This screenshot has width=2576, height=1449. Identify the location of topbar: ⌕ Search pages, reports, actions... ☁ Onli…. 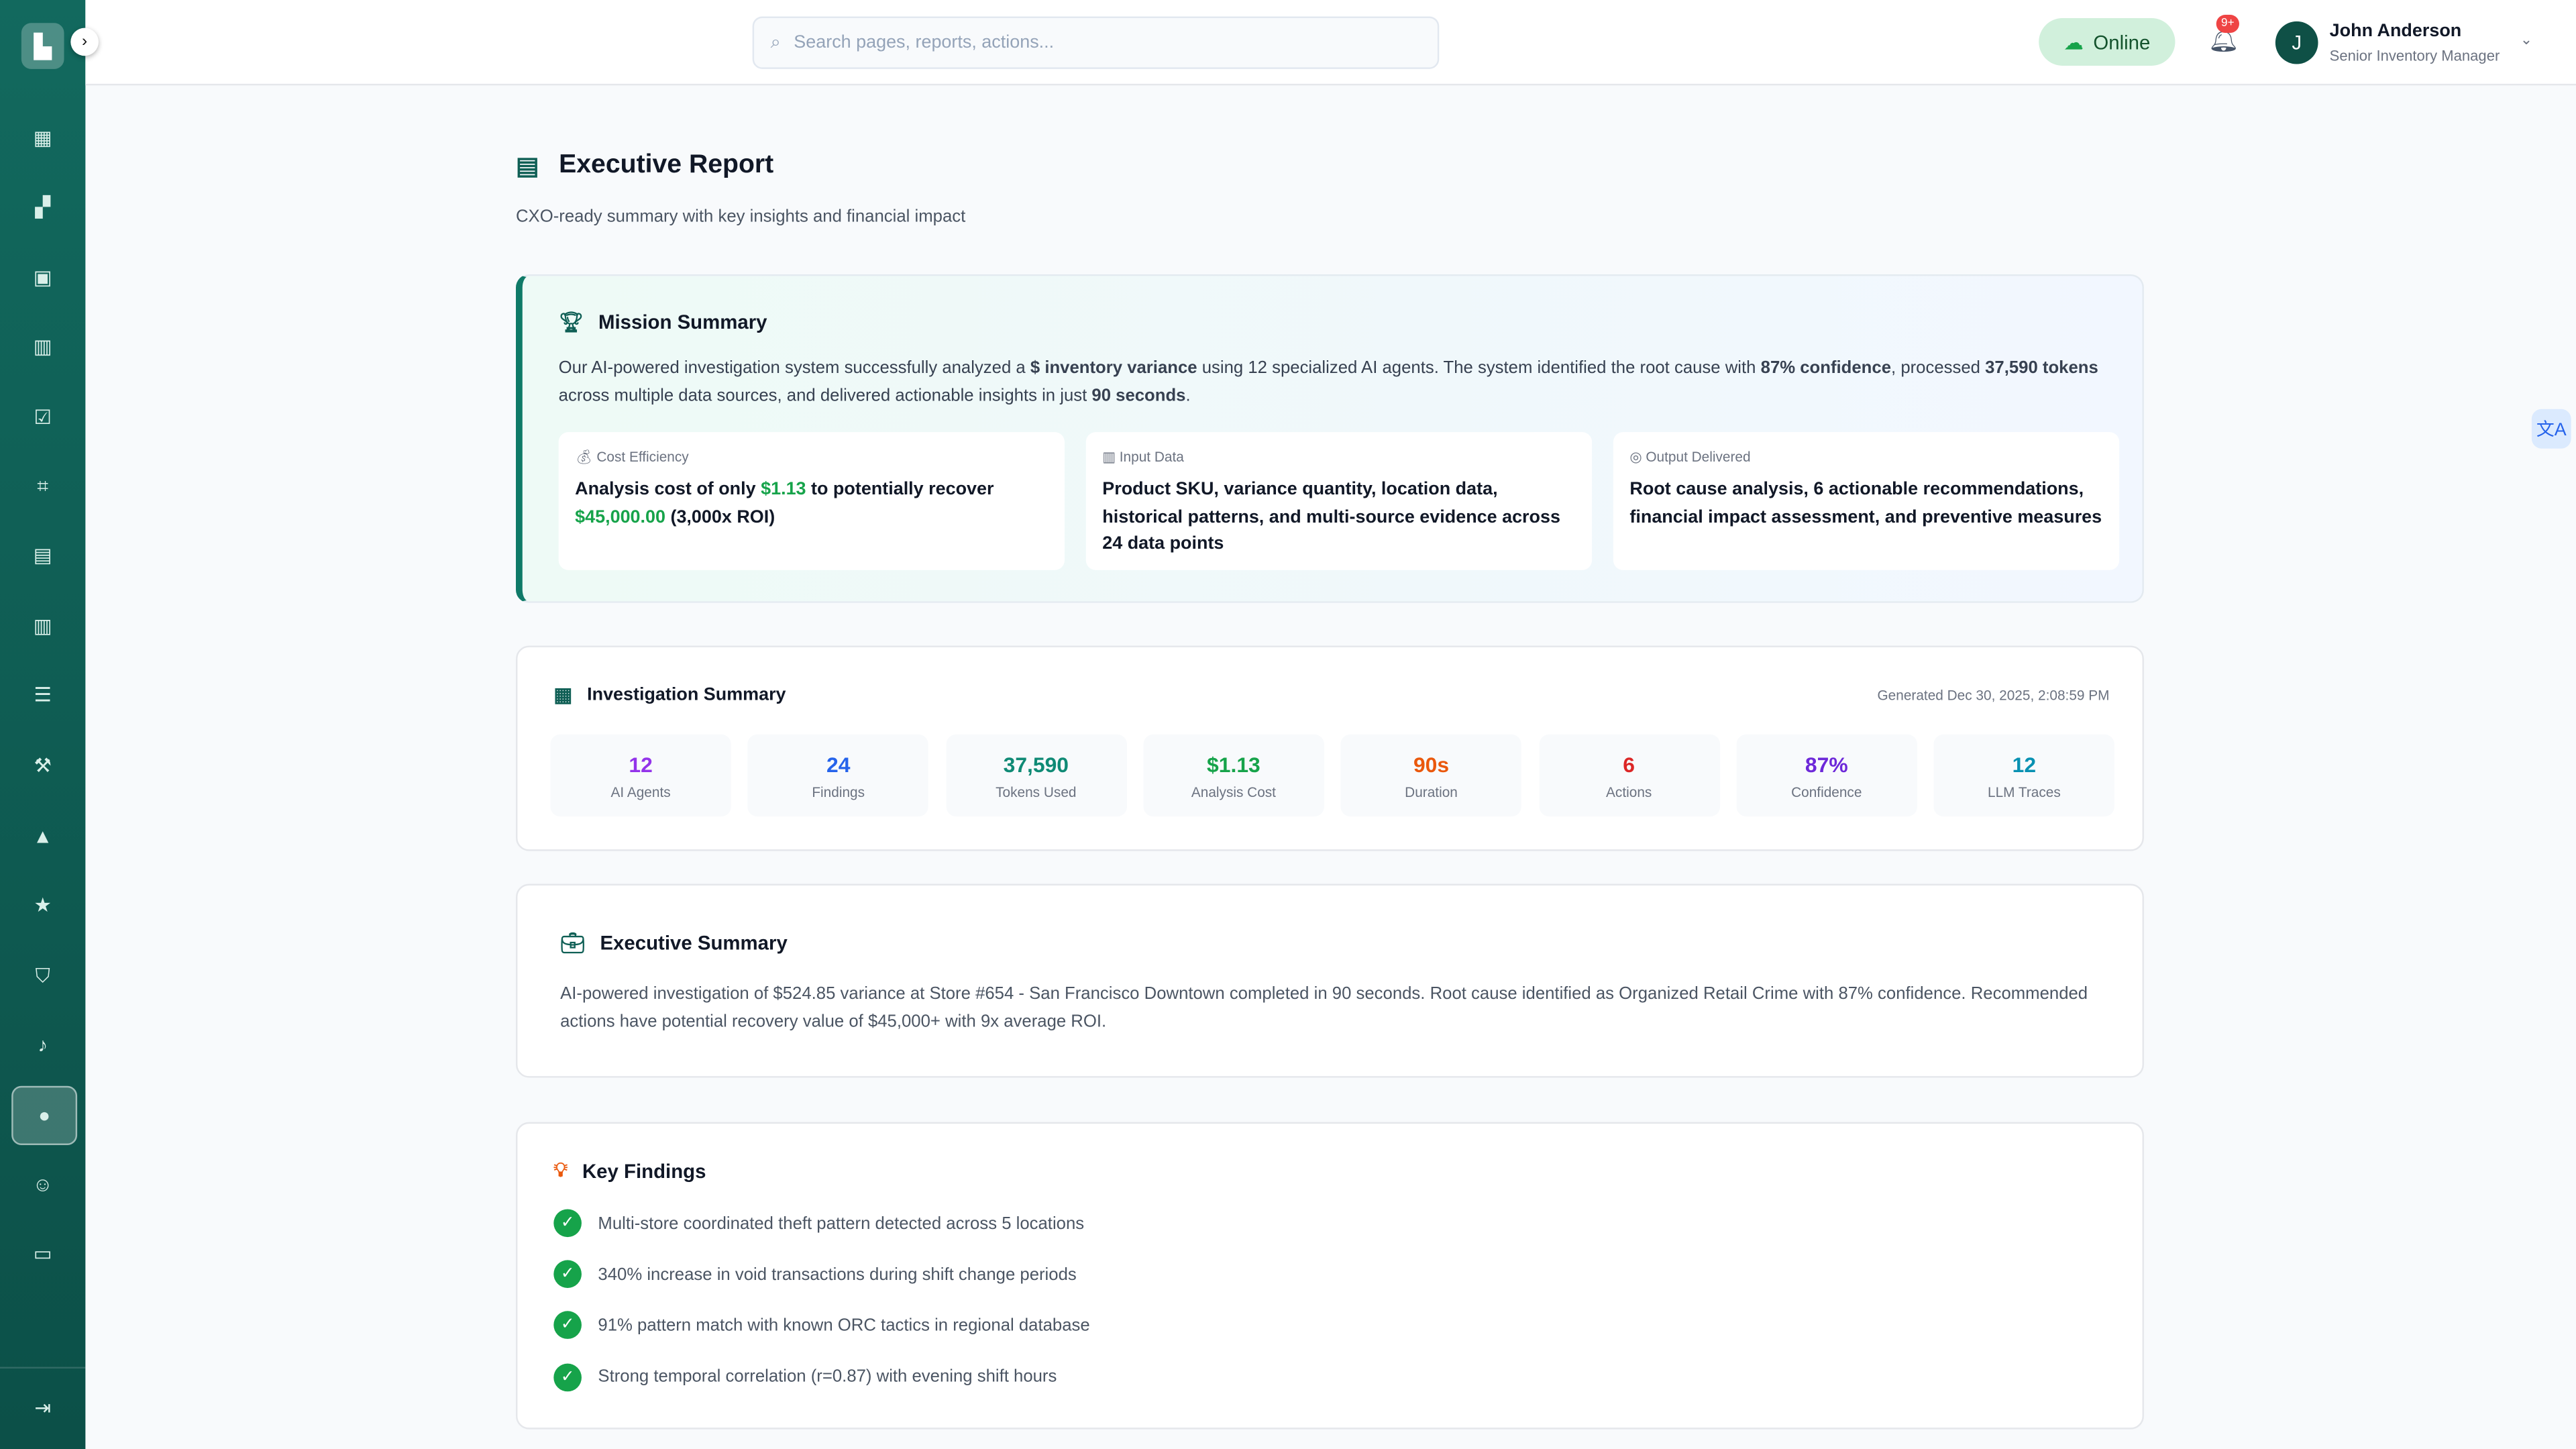
(1330, 43).